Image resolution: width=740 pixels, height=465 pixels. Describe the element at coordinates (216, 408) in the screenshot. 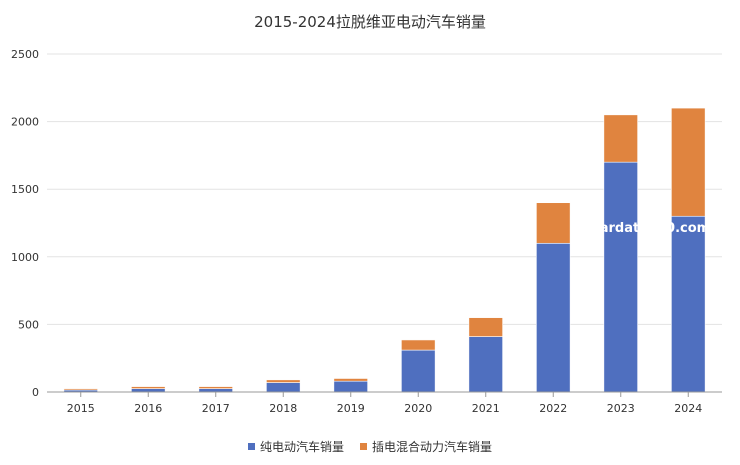

I see `x-tick-label: 2017` at that location.